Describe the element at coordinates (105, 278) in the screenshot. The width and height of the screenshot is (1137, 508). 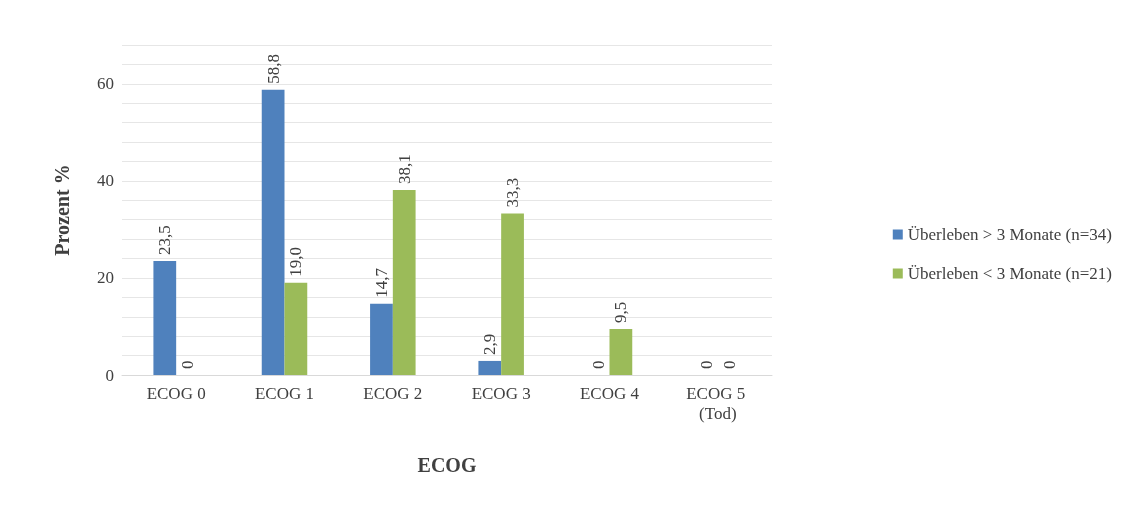
I see `y-tick-label: 20` at that location.